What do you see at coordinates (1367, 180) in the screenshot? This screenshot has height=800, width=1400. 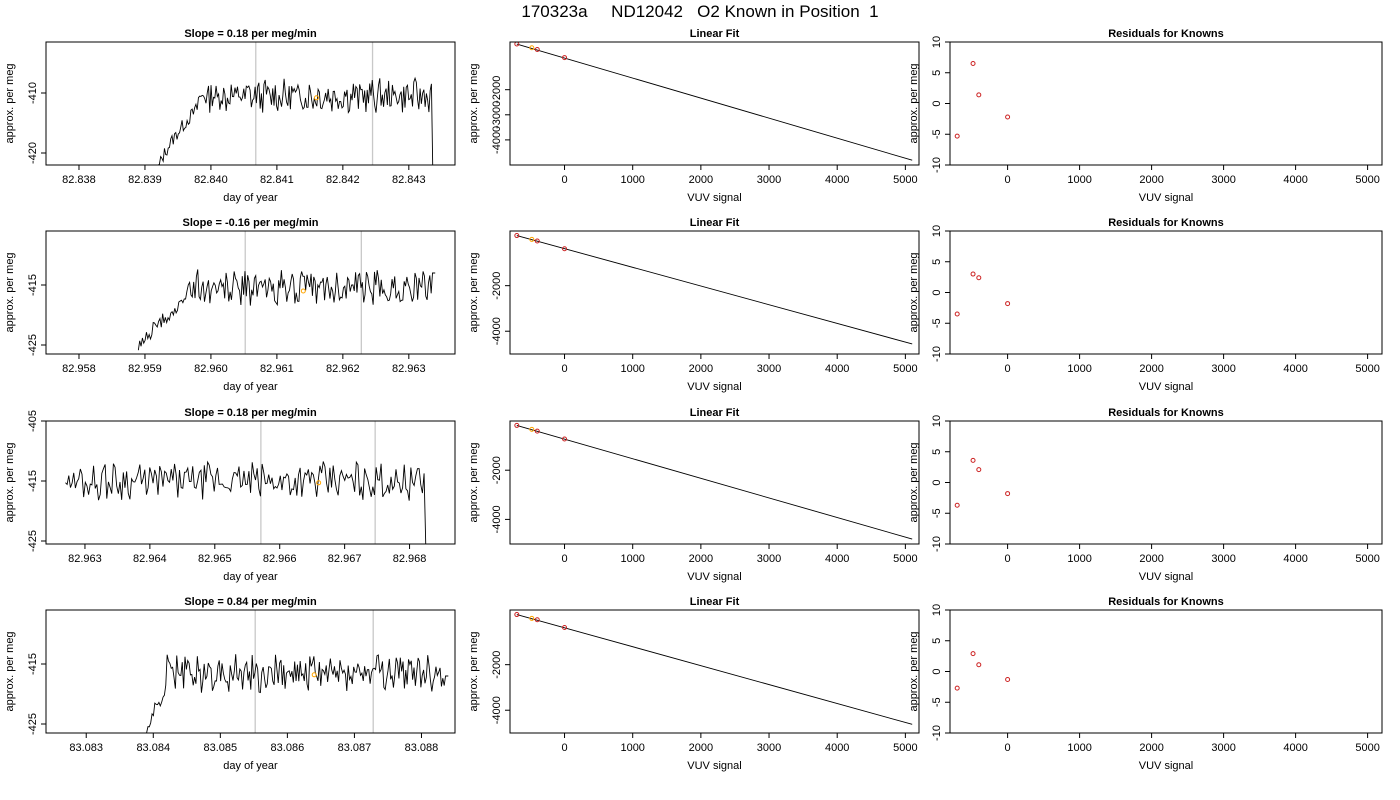 I see `residuals-xtick-label: 5000` at bounding box center [1367, 180].